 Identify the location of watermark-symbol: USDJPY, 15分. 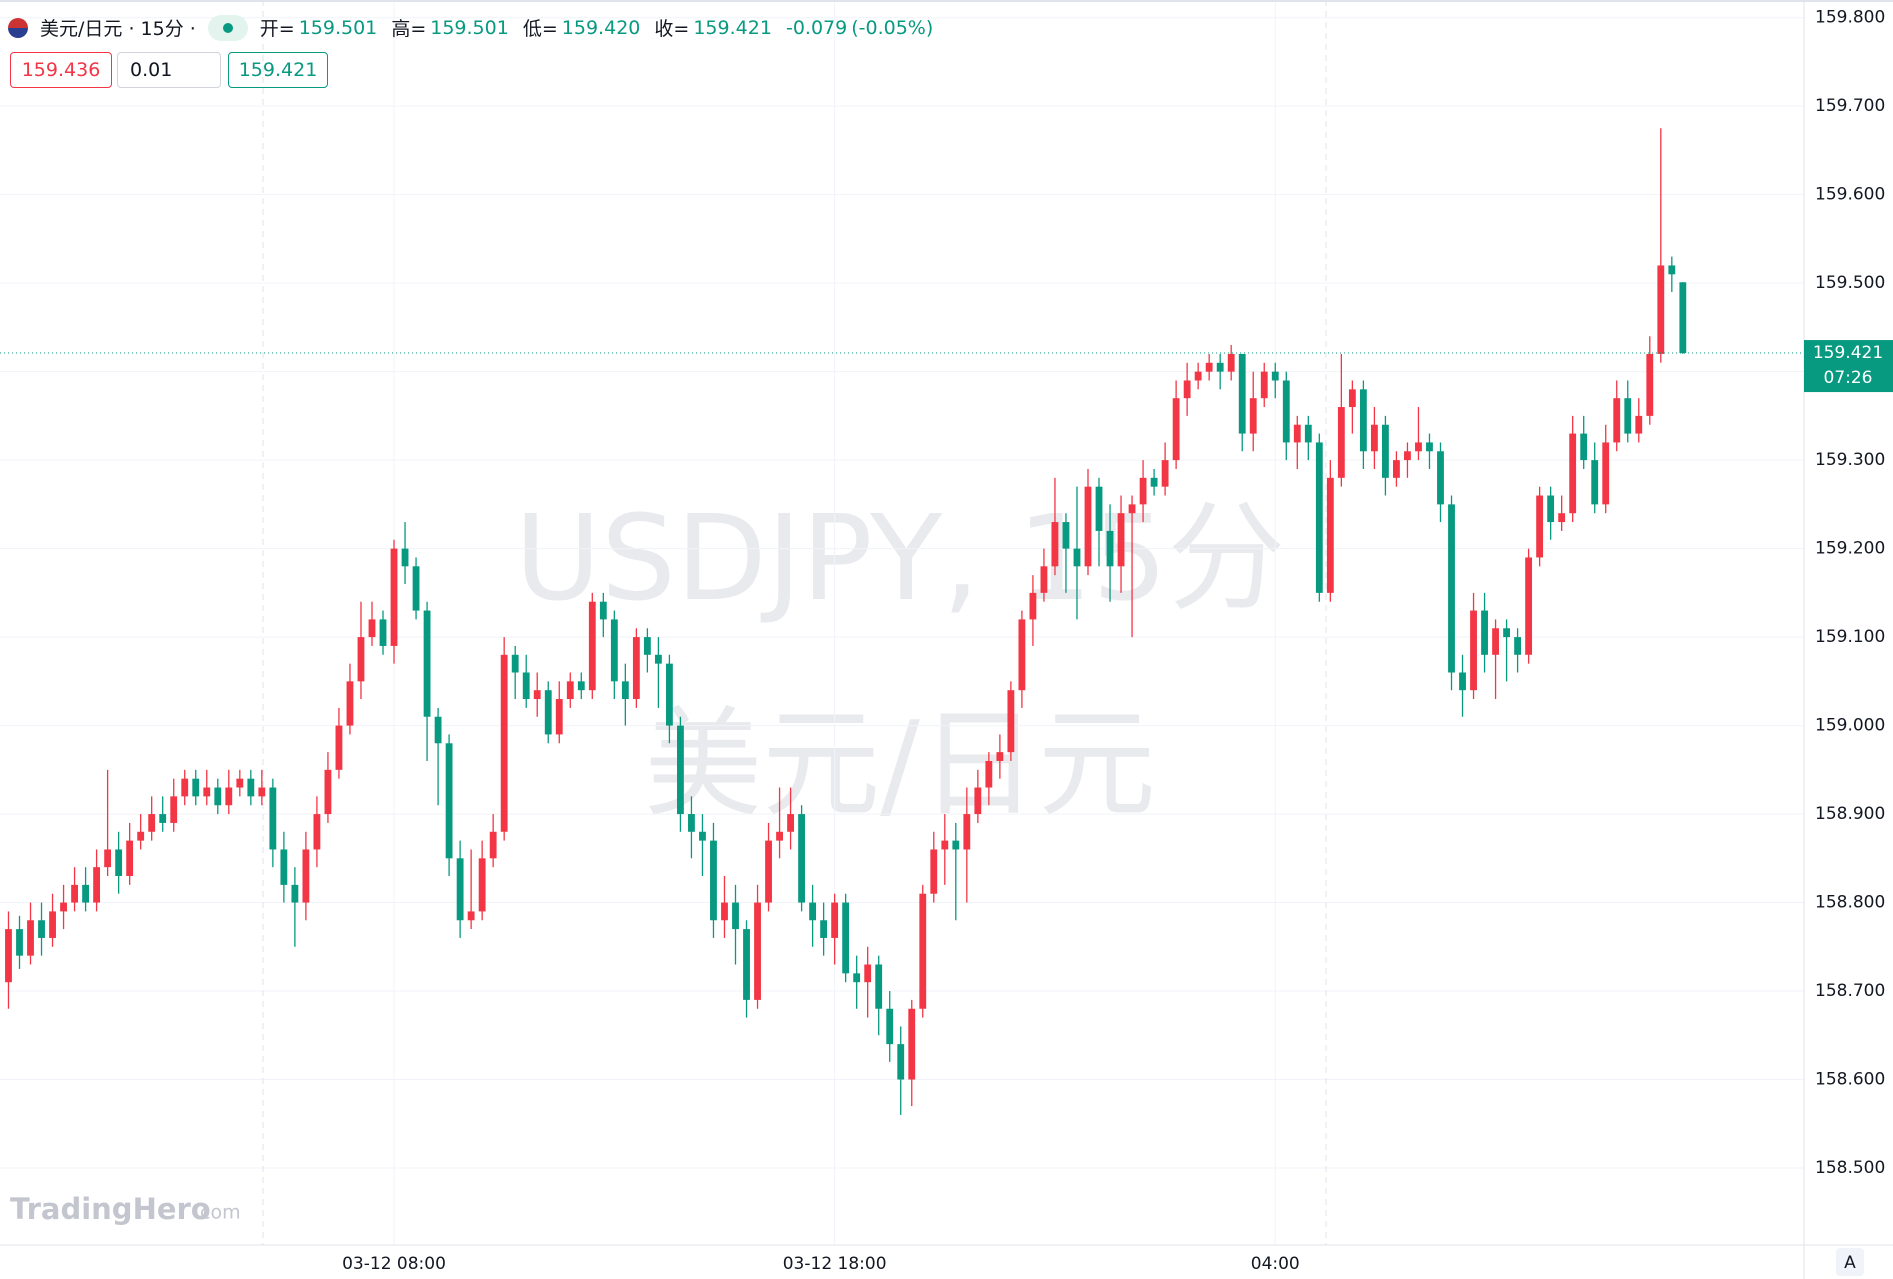
(900, 558).